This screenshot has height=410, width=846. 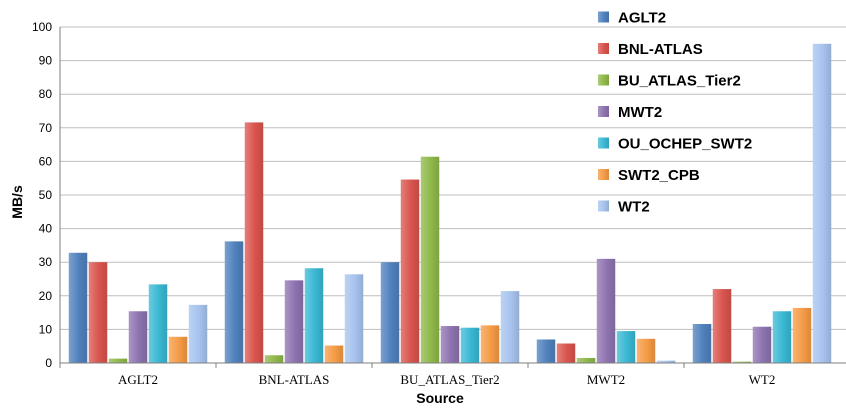 I want to click on y-tick-labels: 0 10 20 30 40 50 60 70 80 90 100, so click(x=42, y=195).